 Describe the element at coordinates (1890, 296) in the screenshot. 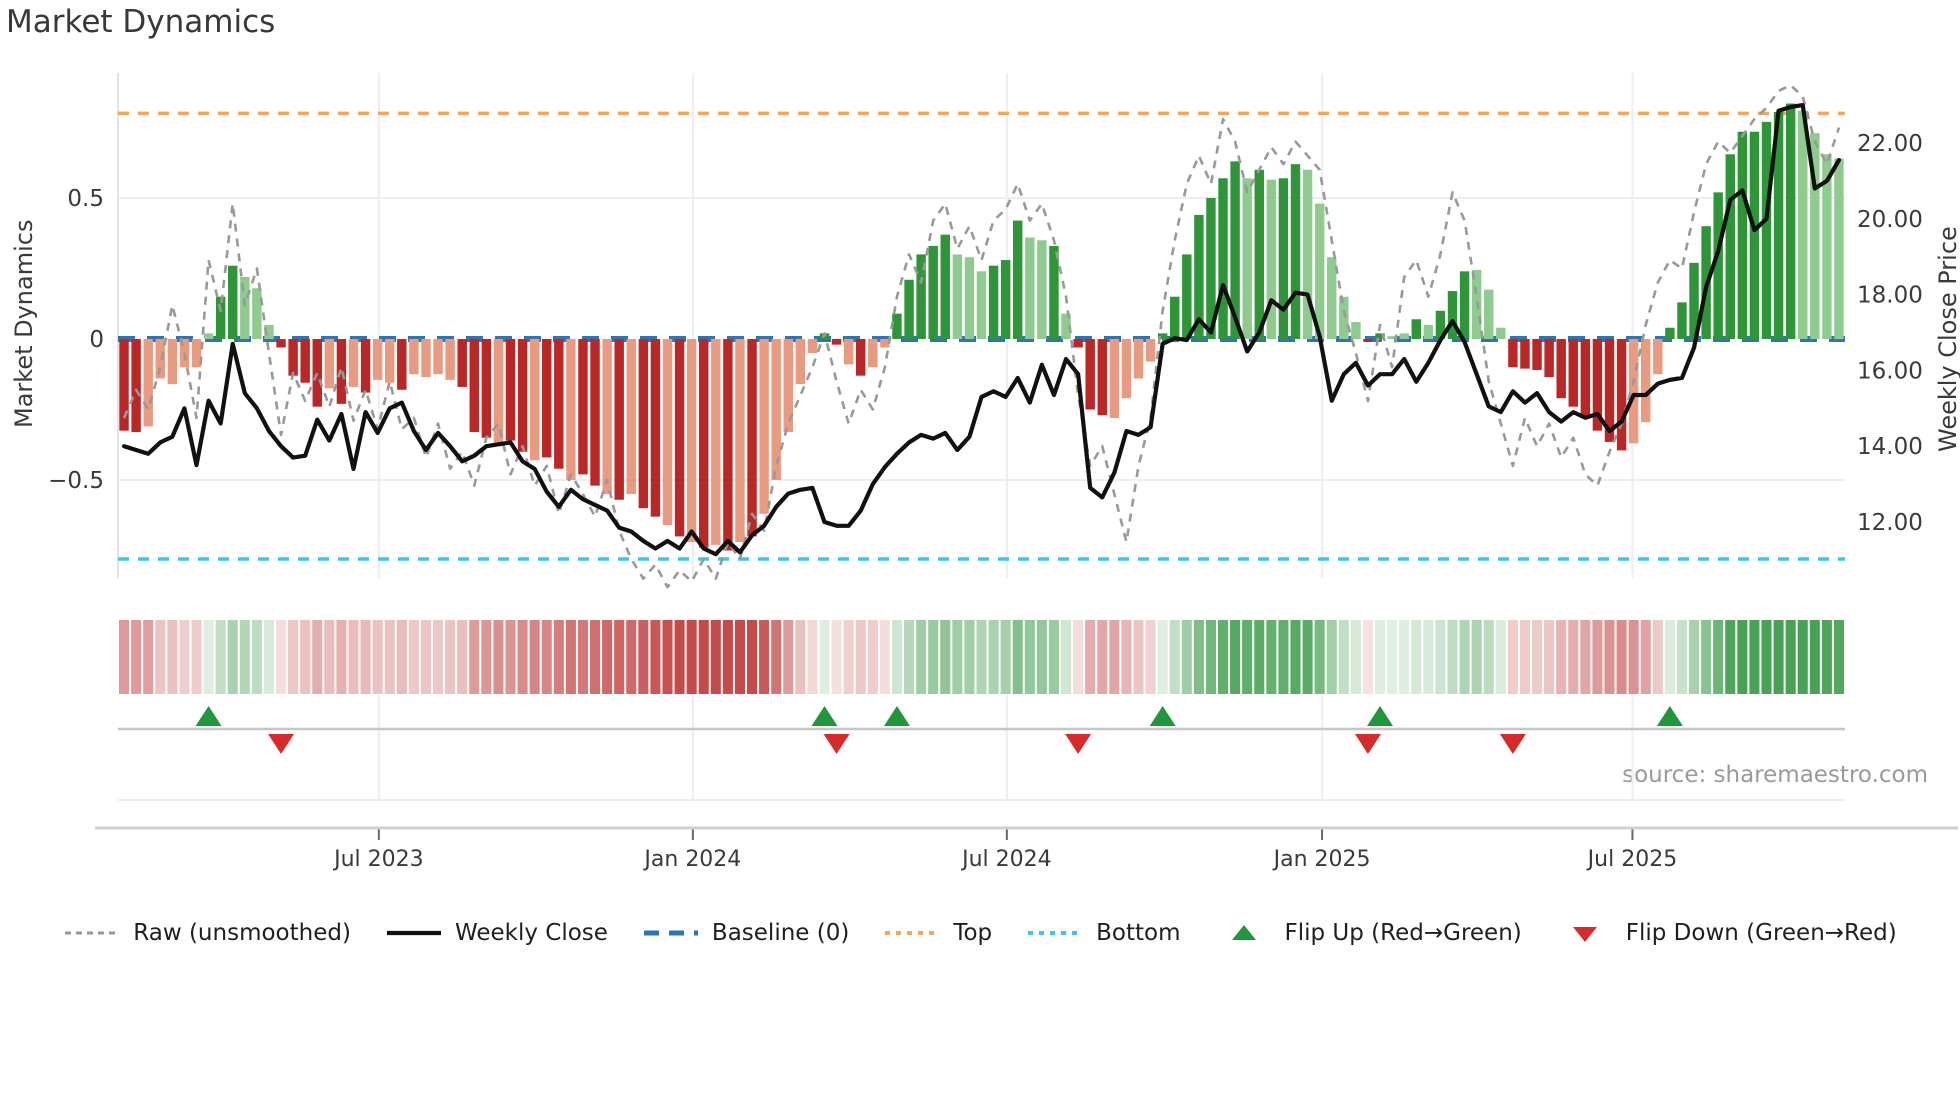

I see `y-tick-label-right: 18.00` at that location.